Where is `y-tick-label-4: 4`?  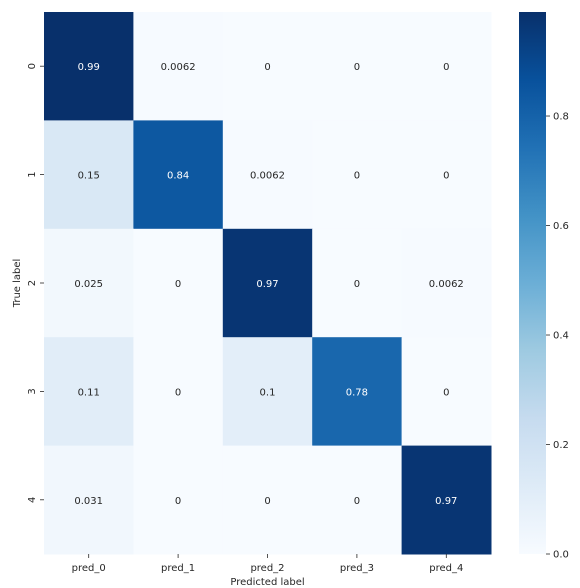 y-tick-label-4: 4 is located at coordinates (32, 500).